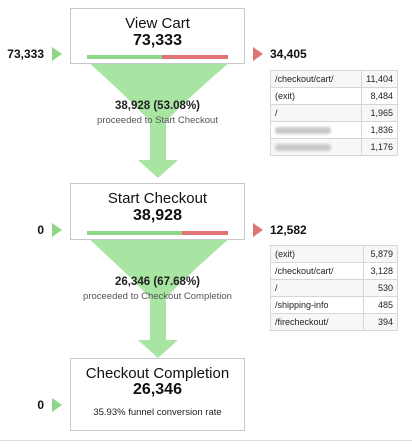  I want to click on table-row: /firecheckout/394, so click(334, 322).